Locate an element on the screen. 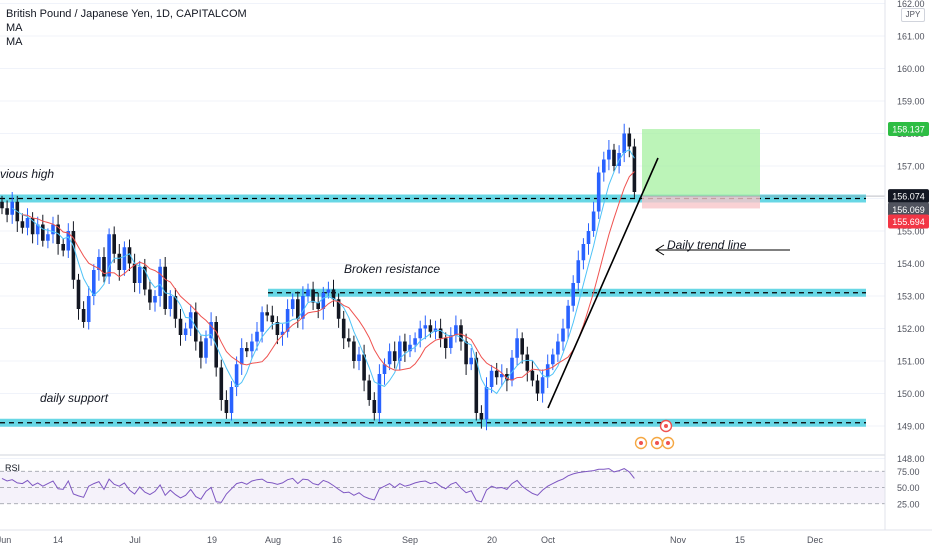  price-tick-label: 160.00 is located at coordinates (911, 69).